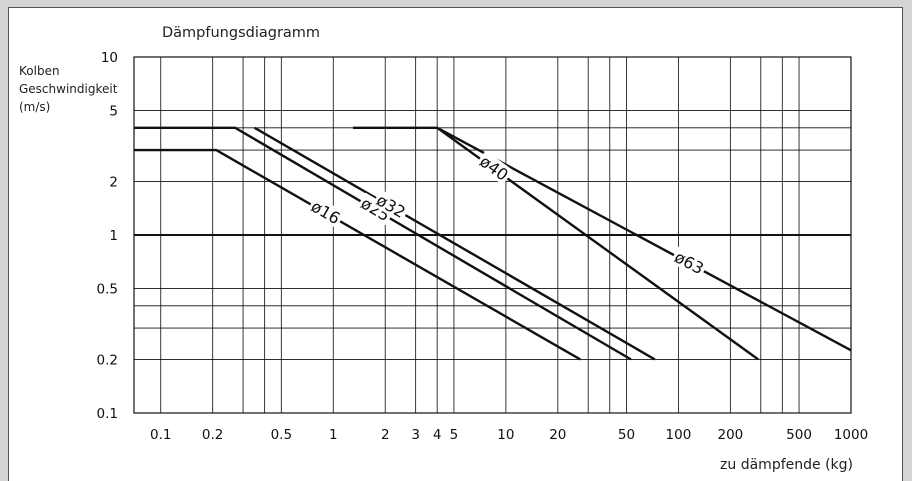 This screenshot has height=481, width=912. Describe the element at coordinates (212, 435) in the screenshot. I see `x-tick-label: 0.2` at that location.